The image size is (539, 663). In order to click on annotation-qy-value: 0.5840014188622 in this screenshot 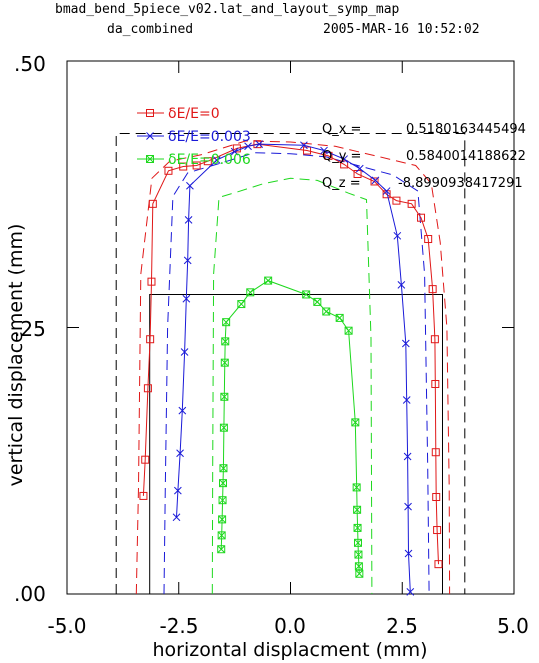, I will do `click(466, 156)`.